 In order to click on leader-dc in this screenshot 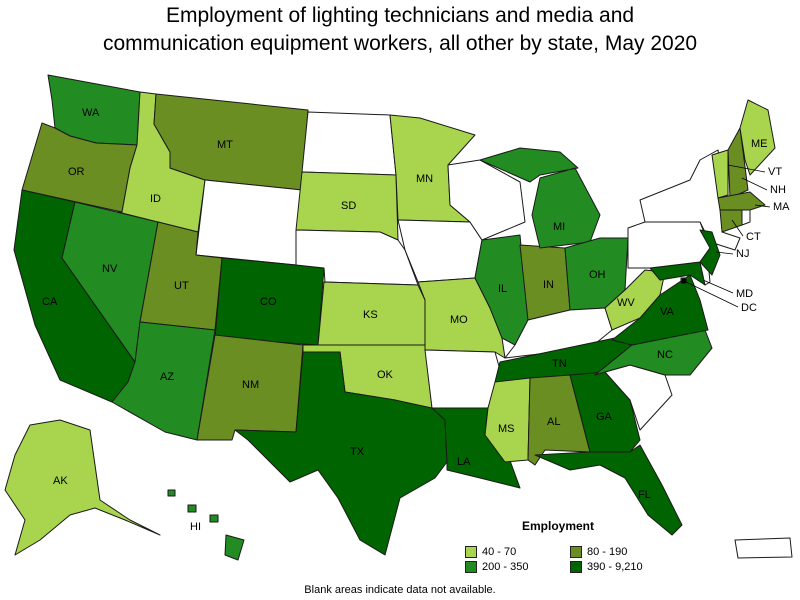, I will do `click(711, 294)`.